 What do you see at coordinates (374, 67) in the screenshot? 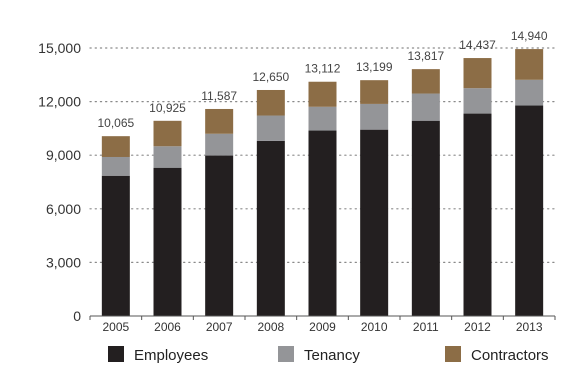
I see `total-data-label: 13,199` at bounding box center [374, 67].